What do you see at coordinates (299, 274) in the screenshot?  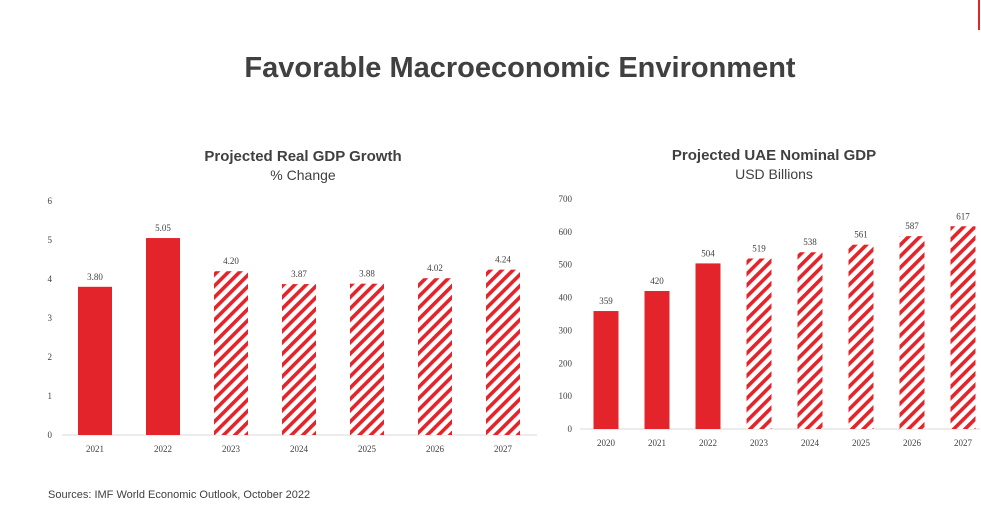 I see `gdp-growth-data-label: 3.87` at bounding box center [299, 274].